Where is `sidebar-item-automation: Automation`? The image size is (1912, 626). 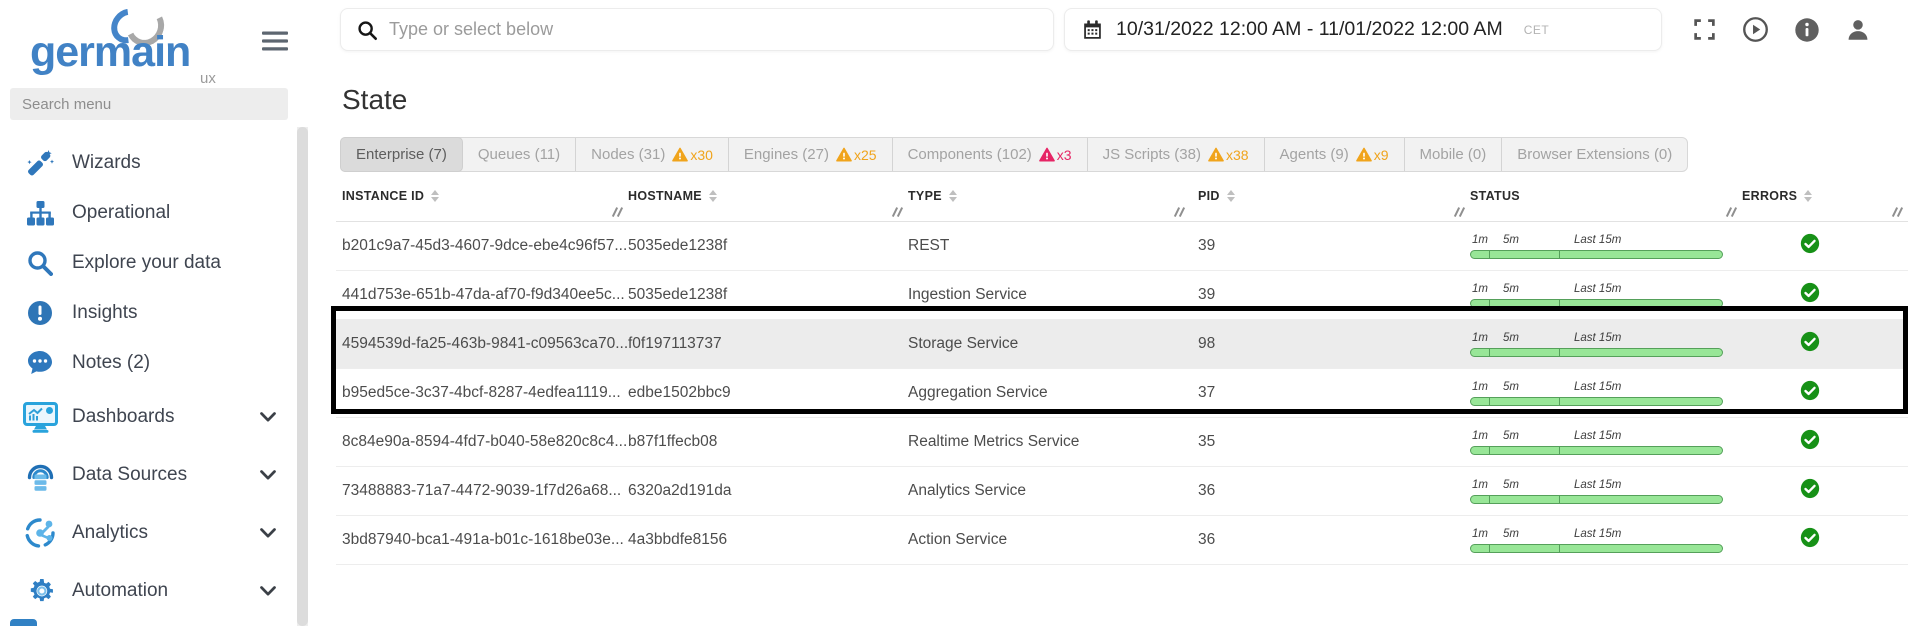 sidebar-item-automation: Automation is located at coordinates (148, 591).